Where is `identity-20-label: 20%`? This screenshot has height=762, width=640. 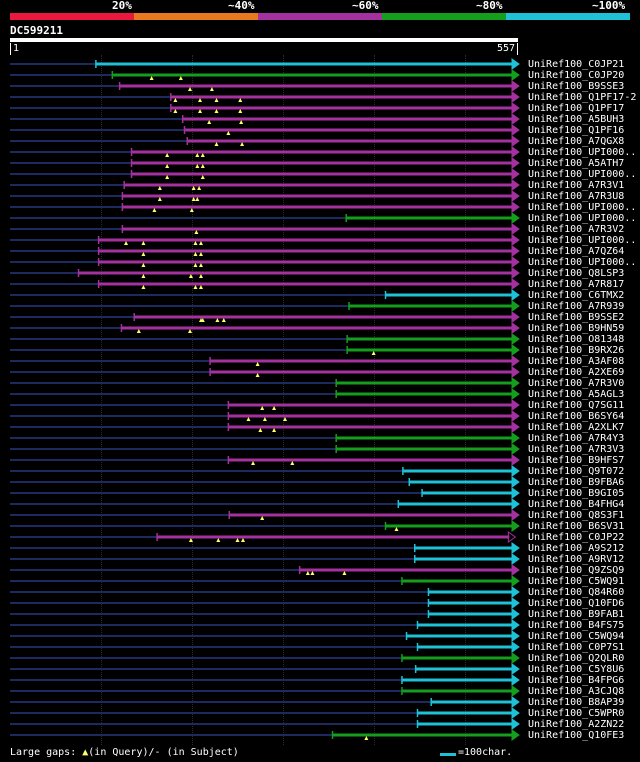
identity-20-label: 20% is located at coordinates (122, 6).